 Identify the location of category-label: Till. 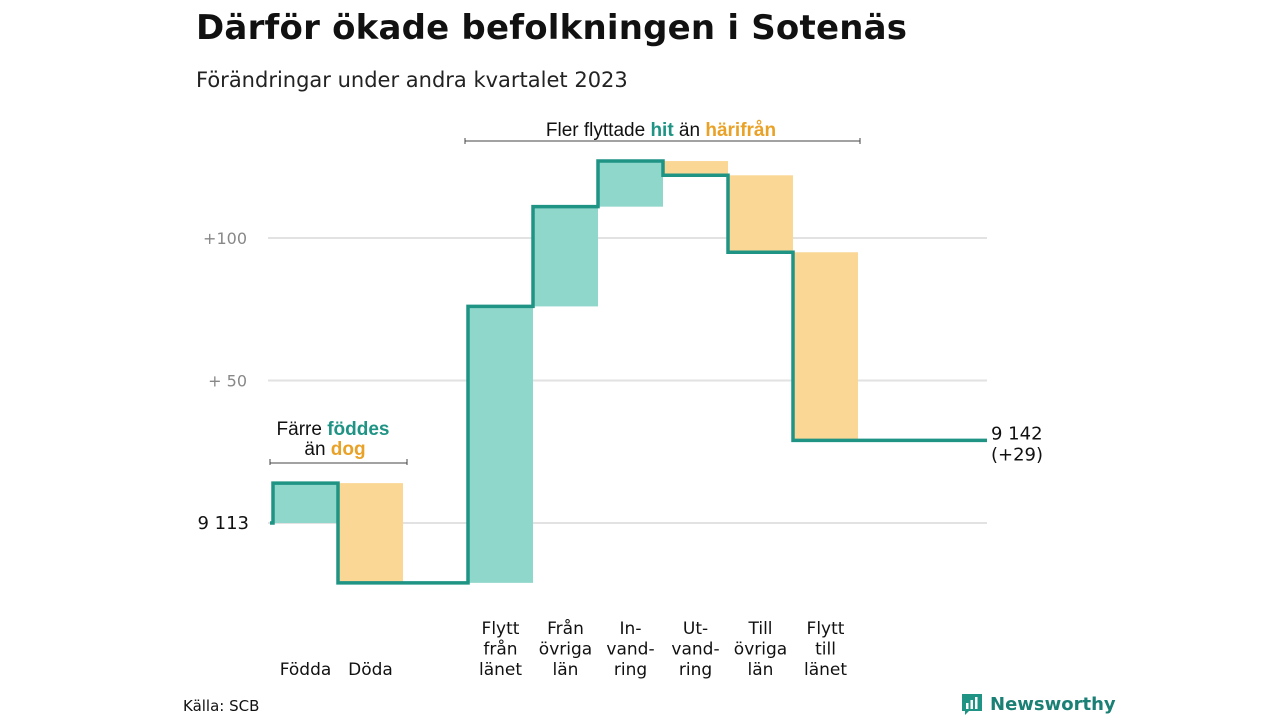
(759, 629).